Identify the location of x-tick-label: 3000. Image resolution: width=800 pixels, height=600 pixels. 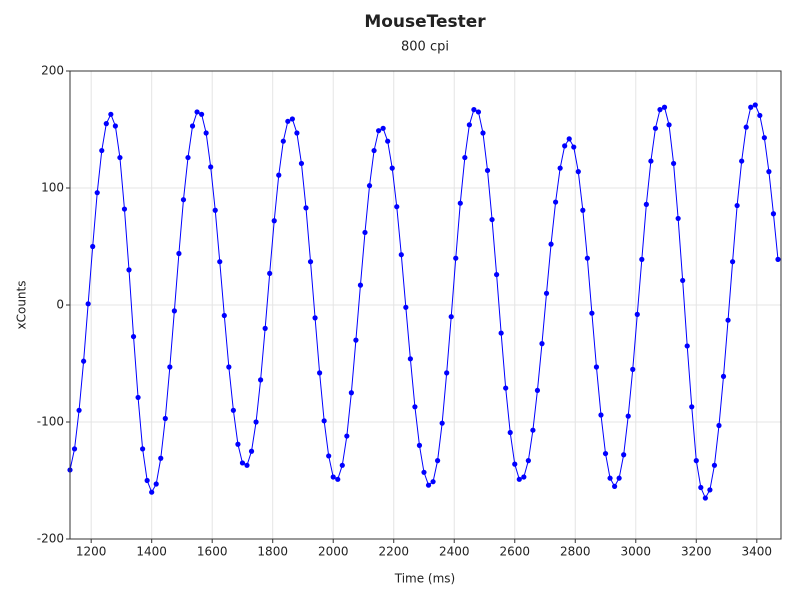
(636, 552).